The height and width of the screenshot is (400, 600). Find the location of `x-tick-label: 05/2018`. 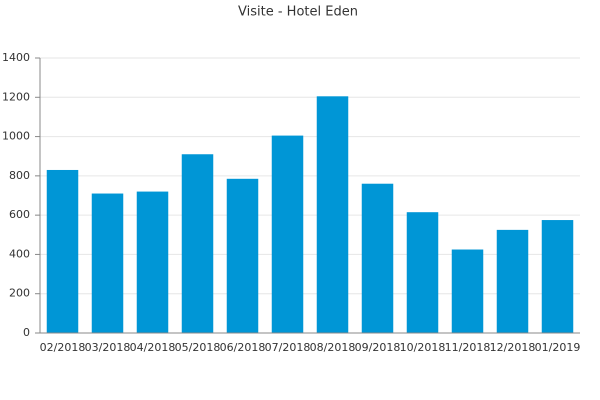

x-tick-label: 05/2018 is located at coordinates (198, 347).